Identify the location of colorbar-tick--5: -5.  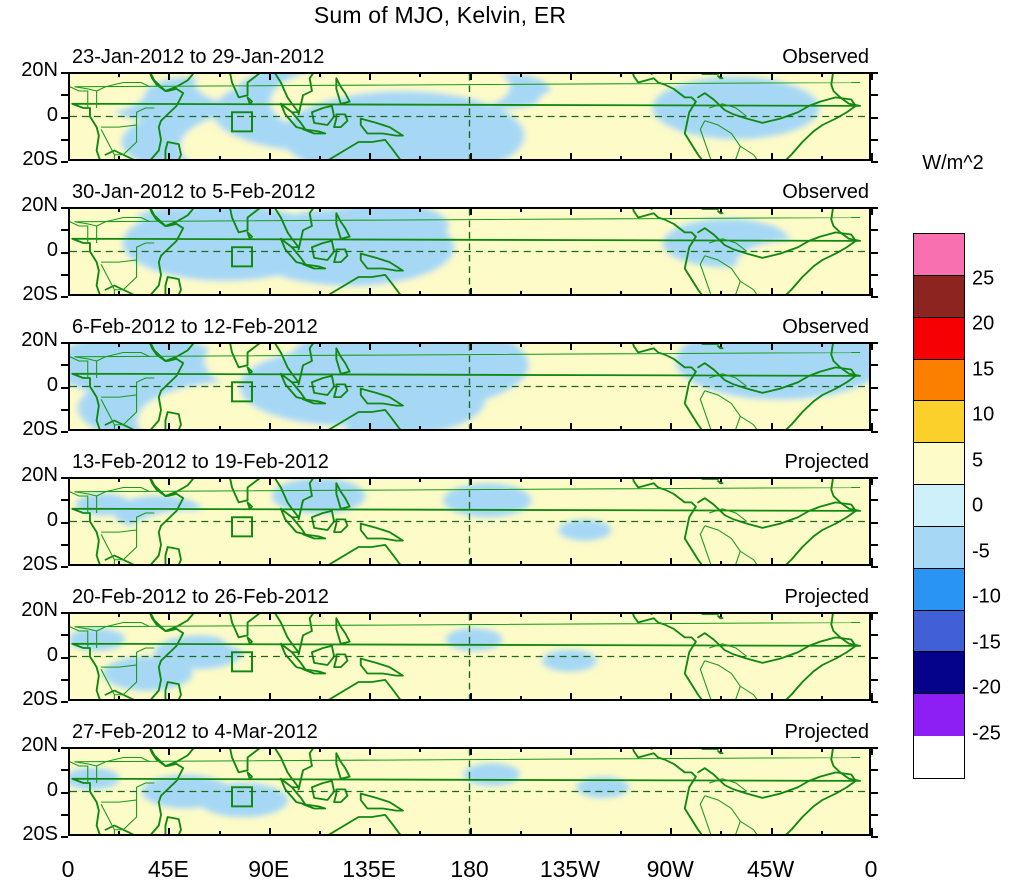
(981, 551).